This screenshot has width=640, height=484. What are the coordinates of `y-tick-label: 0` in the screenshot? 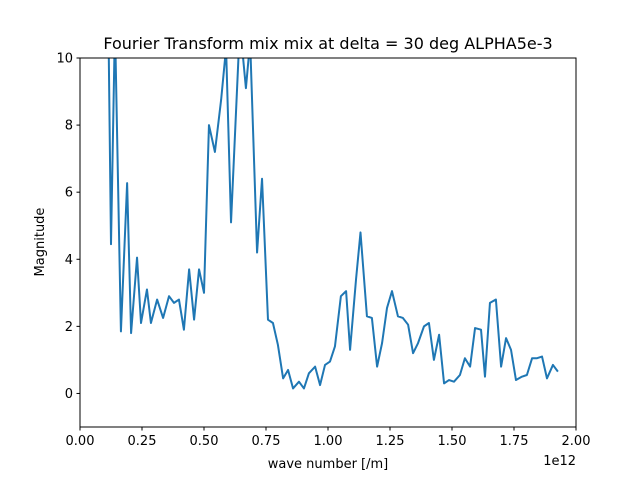 It's located at (69, 394).